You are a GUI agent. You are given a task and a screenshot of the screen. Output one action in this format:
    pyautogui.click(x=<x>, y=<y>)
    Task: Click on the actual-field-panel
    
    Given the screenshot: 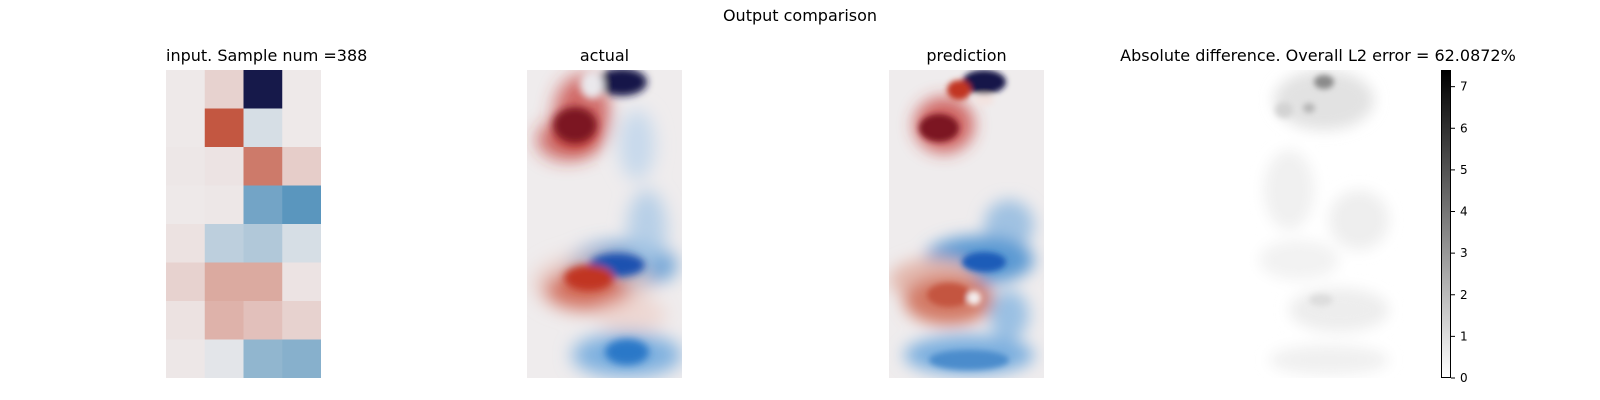 What is the action you would take?
    pyautogui.click(x=604, y=224)
    